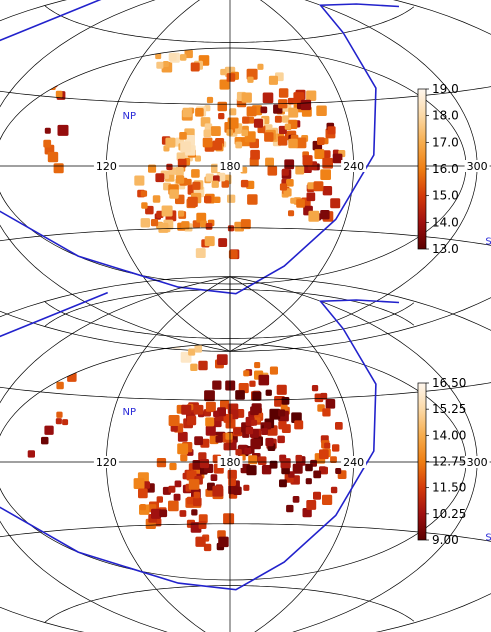 This screenshot has width=491, height=632. Describe the element at coordinates (445, 142) in the screenshot. I see `colorbar-tick-label: 17.0` at that location.